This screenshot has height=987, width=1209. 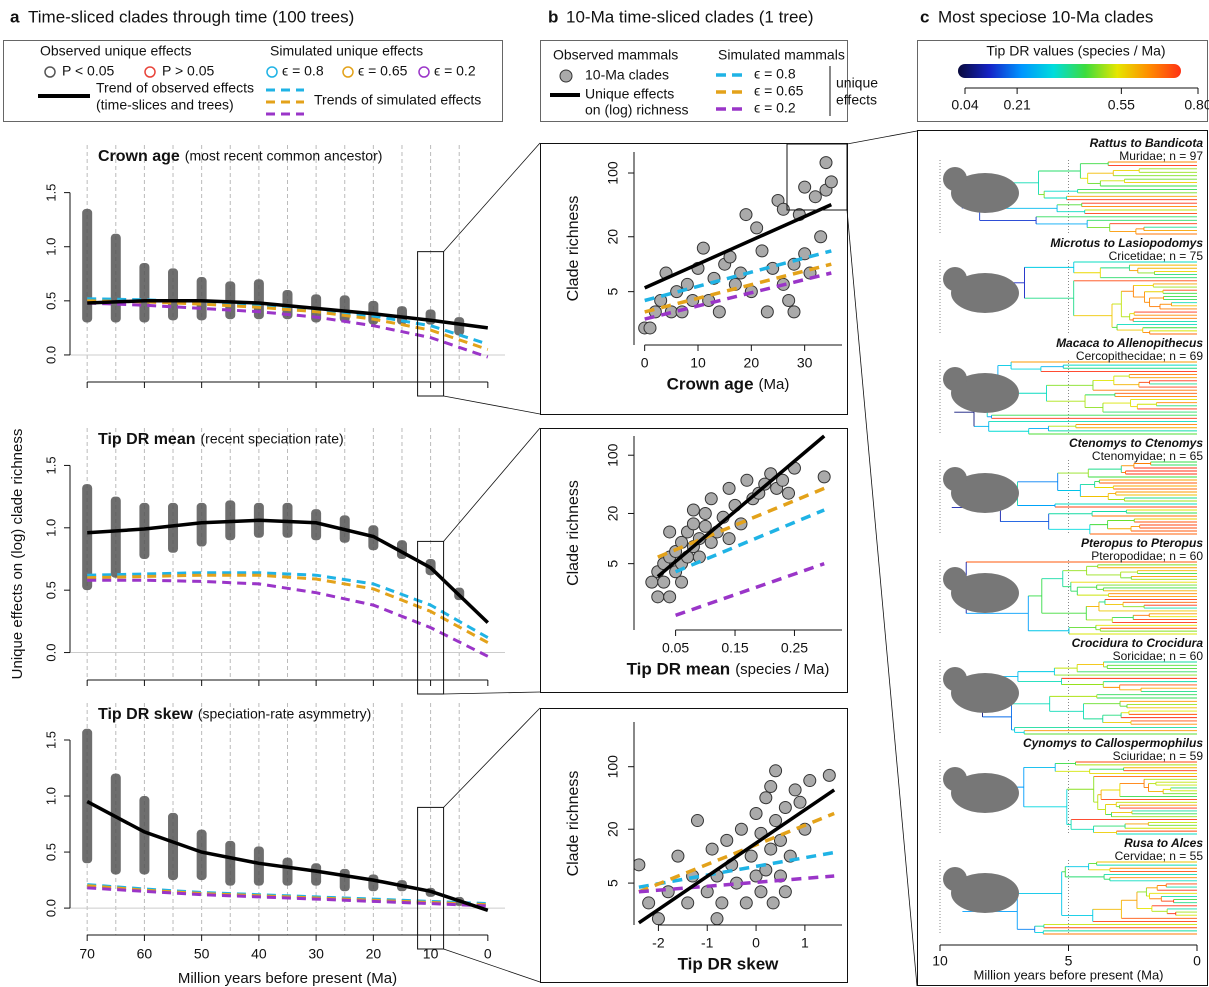 I want to click on legend-label: on (log) richness, so click(x=637, y=110).